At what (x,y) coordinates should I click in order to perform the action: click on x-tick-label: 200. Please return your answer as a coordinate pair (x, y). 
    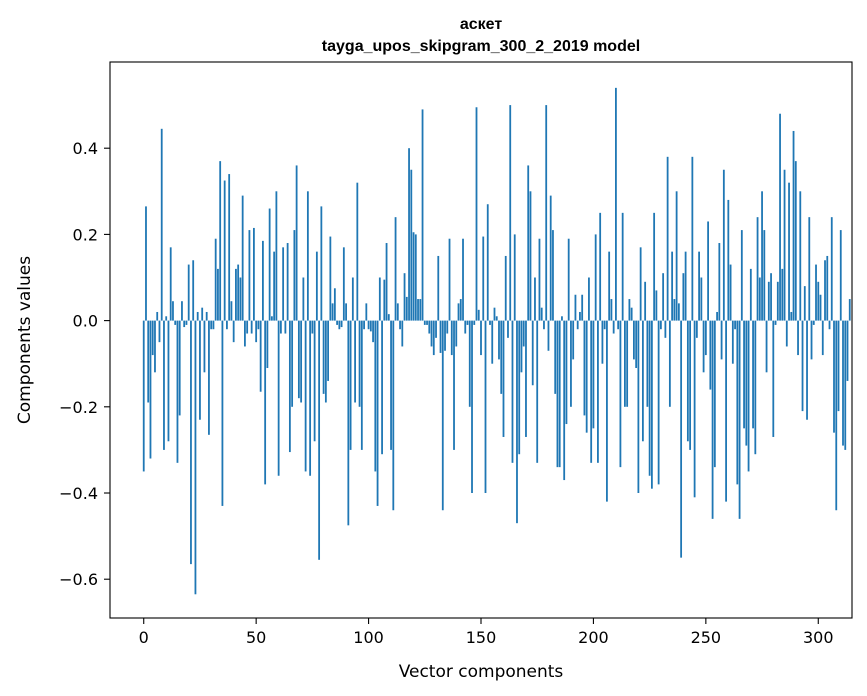
    Looking at the image, I should click on (593, 637).